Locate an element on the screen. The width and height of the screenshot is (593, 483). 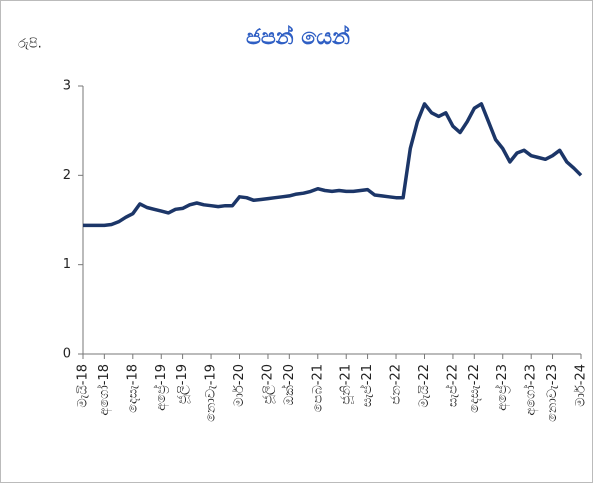
x-tick-label: දෙසැ-18 is located at coordinates (132, 388).